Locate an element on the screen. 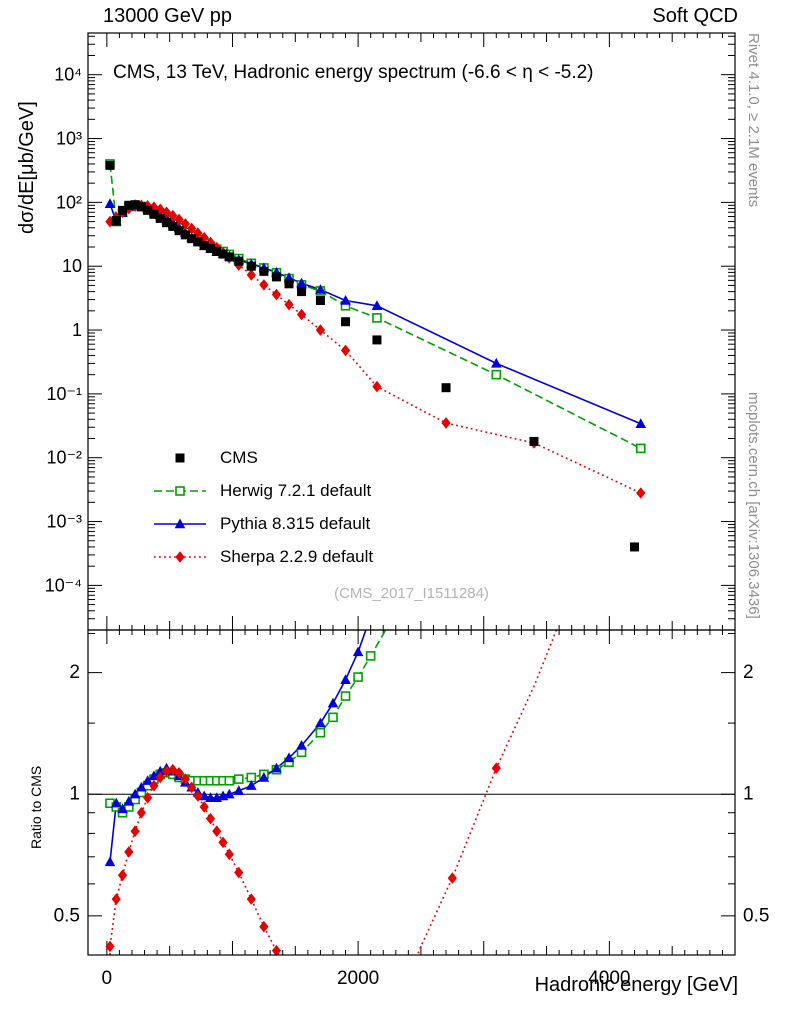 The image size is (786, 1024). rivet-version-note: Rivet 4.1.0, ≥ 2.1M events is located at coordinates (753, 120).